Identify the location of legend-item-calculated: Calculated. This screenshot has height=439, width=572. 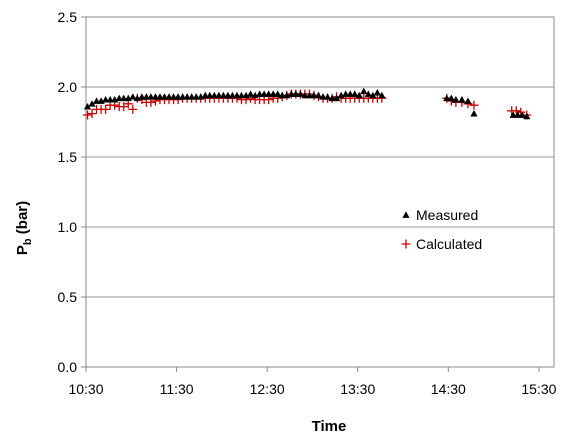
(441, 244).